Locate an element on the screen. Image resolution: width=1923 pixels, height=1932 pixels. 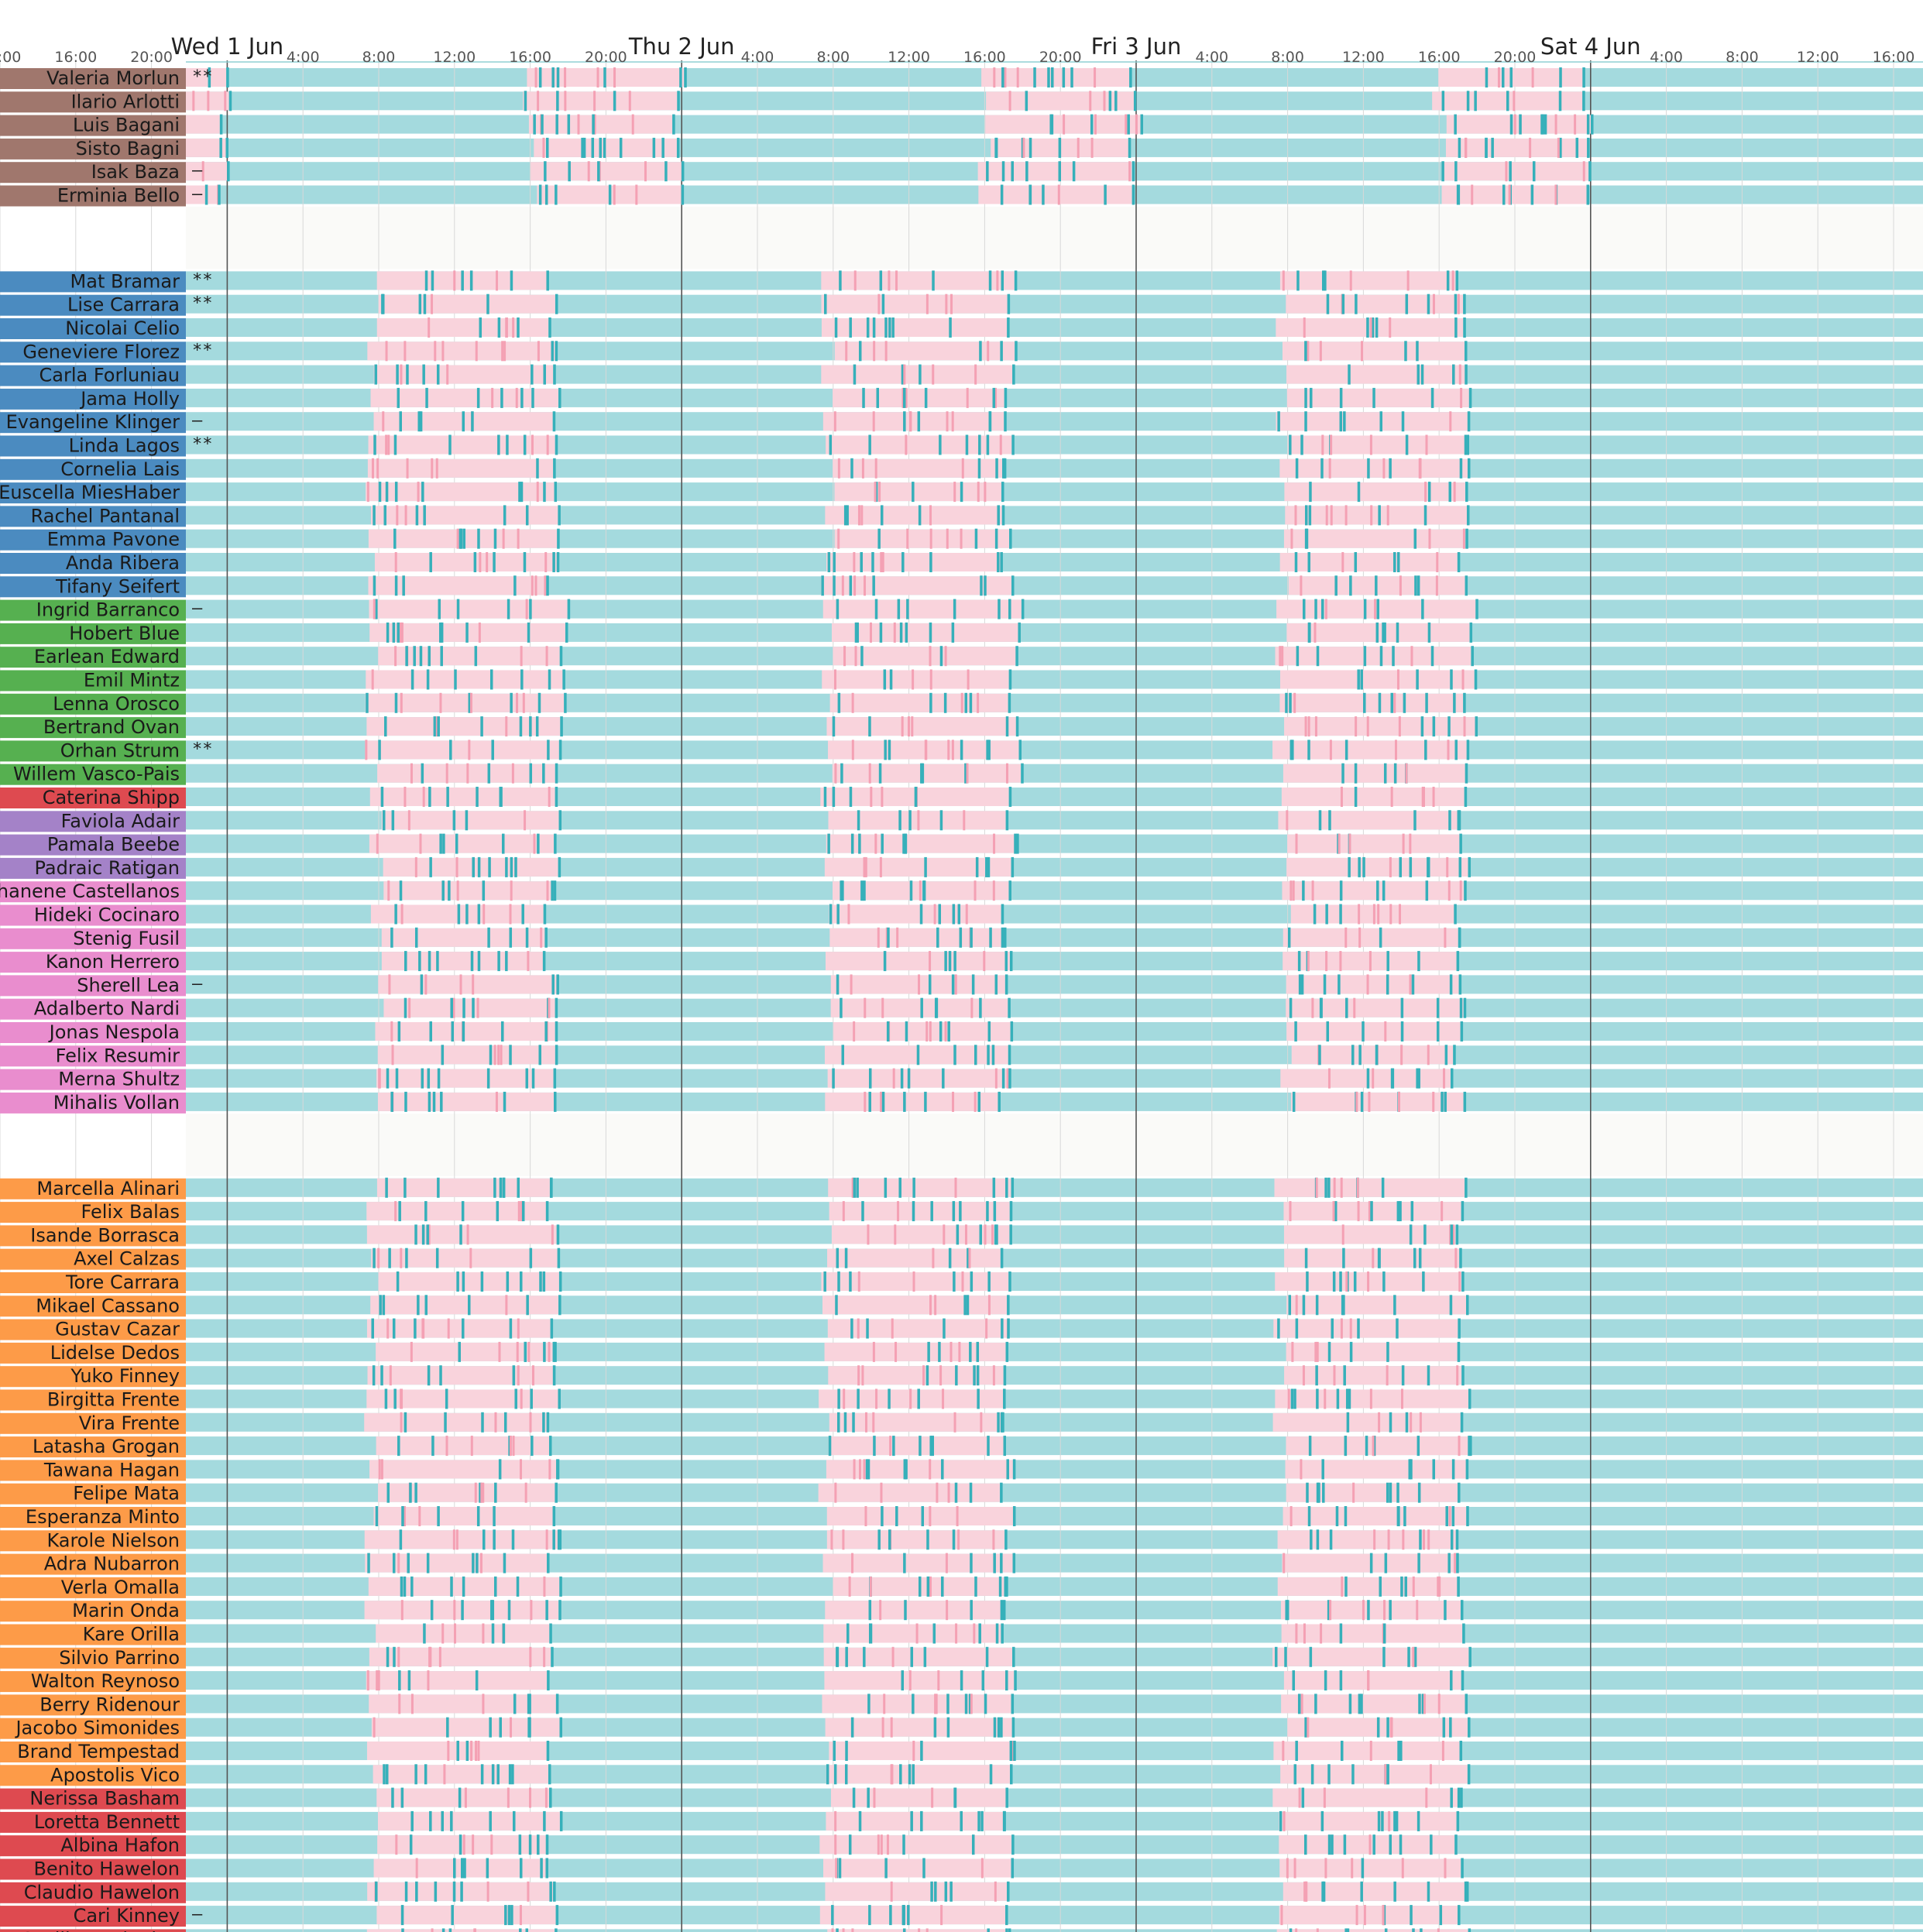
row-name: Yuko Finney is located at coordinates (125, 1376).